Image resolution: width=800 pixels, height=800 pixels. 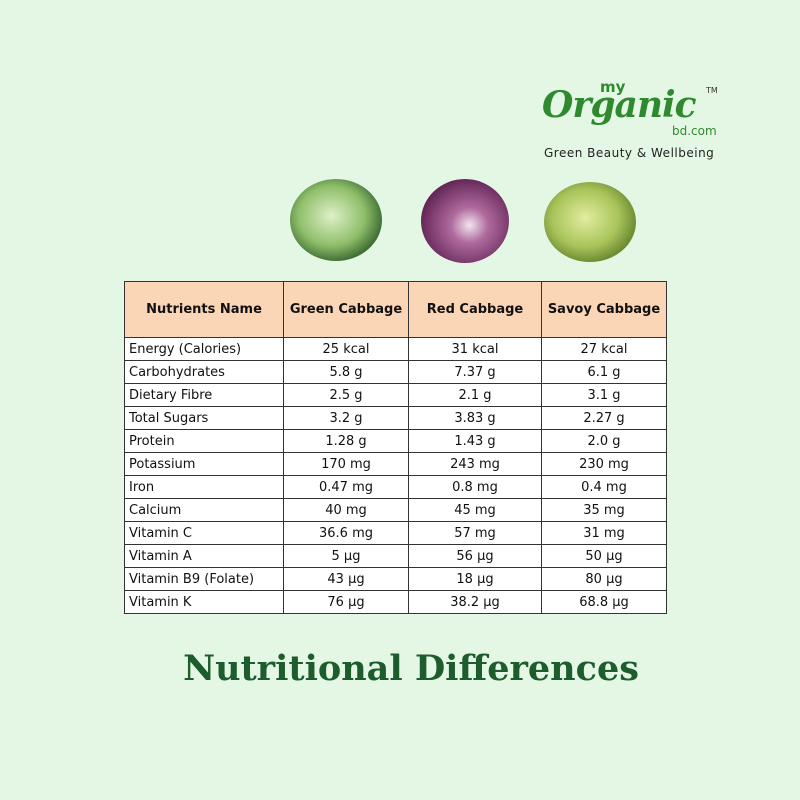 What do you see at coordinates (204, 533) in the screenshot?
I see `nutrient-name: Vitamin C` at bounding box center [204, 533].